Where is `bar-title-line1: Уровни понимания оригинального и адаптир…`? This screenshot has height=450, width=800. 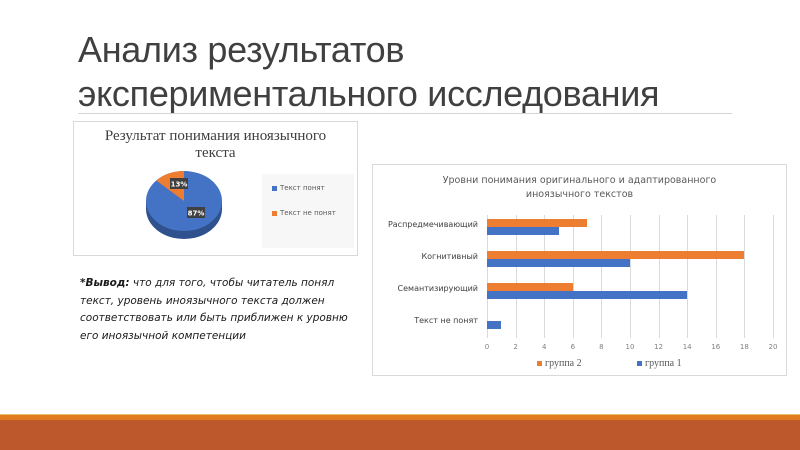
bar-title-line1: Уровни понимания оригинального и адаптир… is located at coordinates (579, 180).